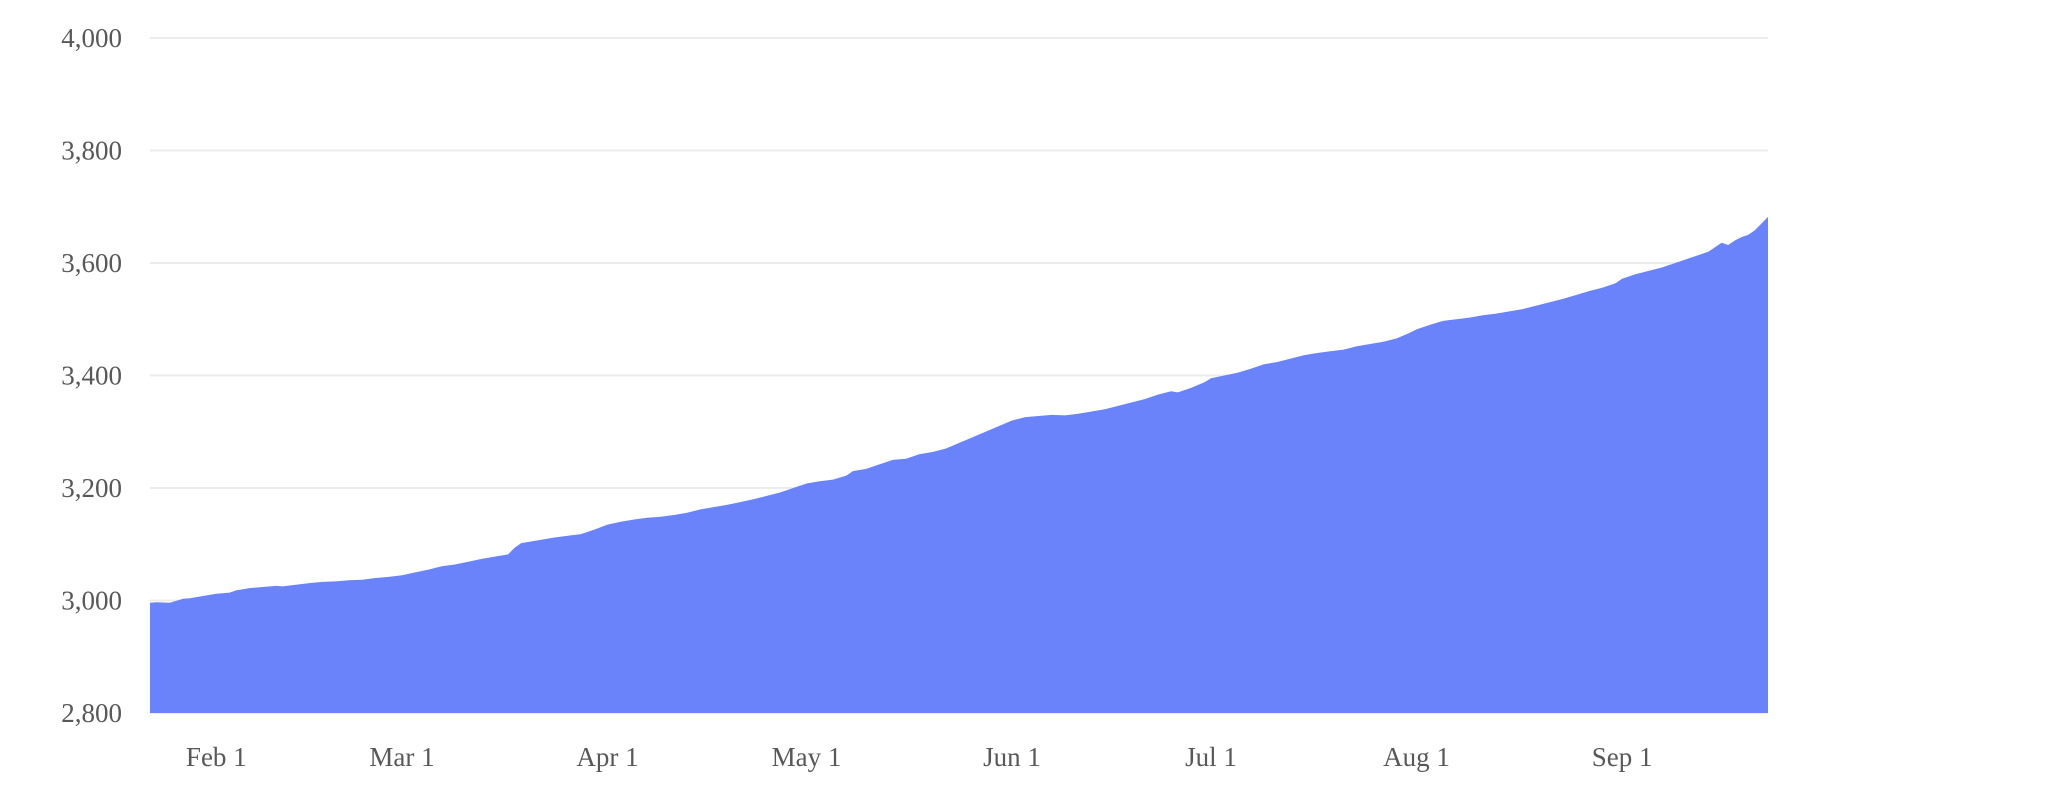 This screenshot has width=2048, height=800. Describe the element at coordinates (216, 757) in the screenshot. I see `x-axis-tick-label: Feb 1` at that location.